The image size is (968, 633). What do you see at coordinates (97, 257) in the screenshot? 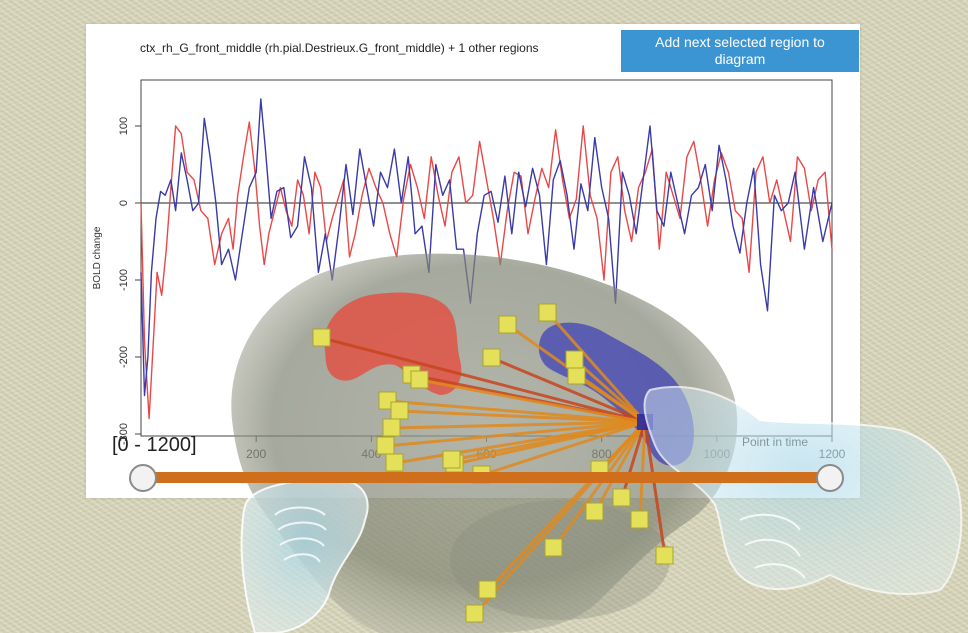
I see `y-axis-label: BOLD change` at bounding box center [97, 257].